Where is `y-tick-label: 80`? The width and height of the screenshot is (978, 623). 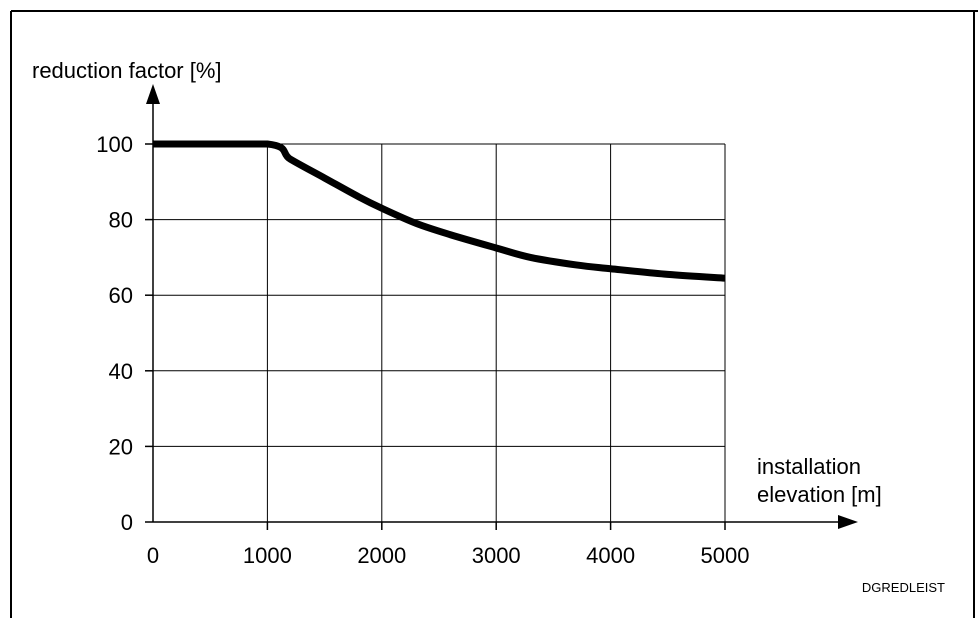
y-tick-label: 80 is located at coordinates (121, 220).